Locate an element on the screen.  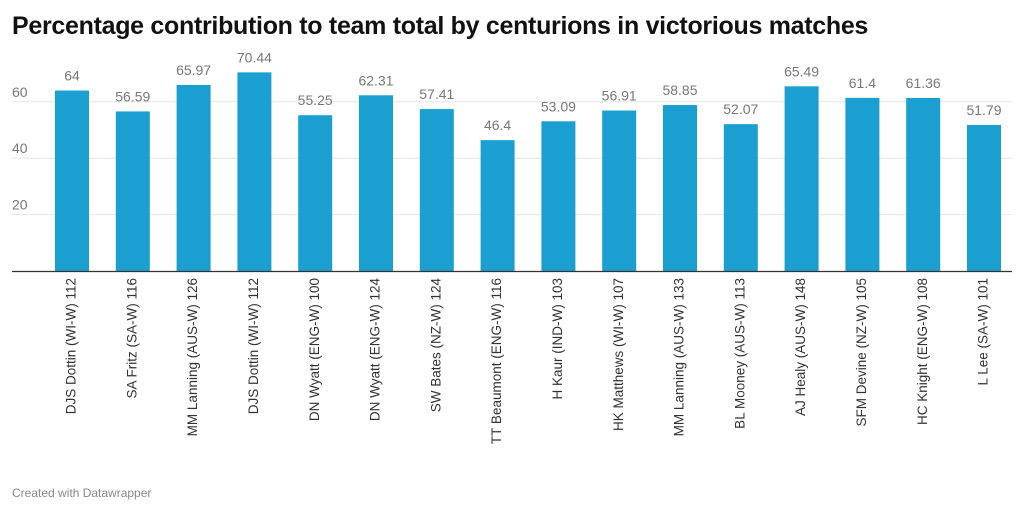
category-label: MM Lanning (AUS-W) 126 is located at coordinates (192, 357).